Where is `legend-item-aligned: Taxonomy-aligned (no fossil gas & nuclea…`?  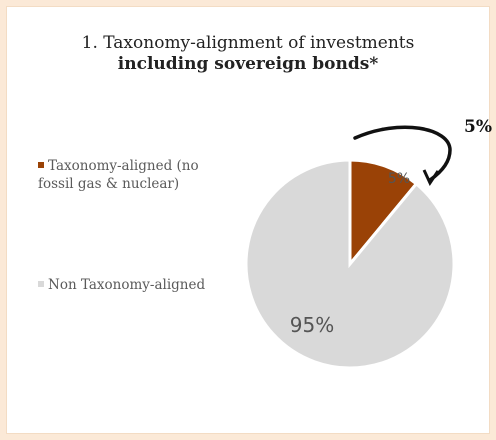
legend-item-aligned: Taxonomy-aligned (no fossil gas & nuclea… is located at coordinates (138, 175).